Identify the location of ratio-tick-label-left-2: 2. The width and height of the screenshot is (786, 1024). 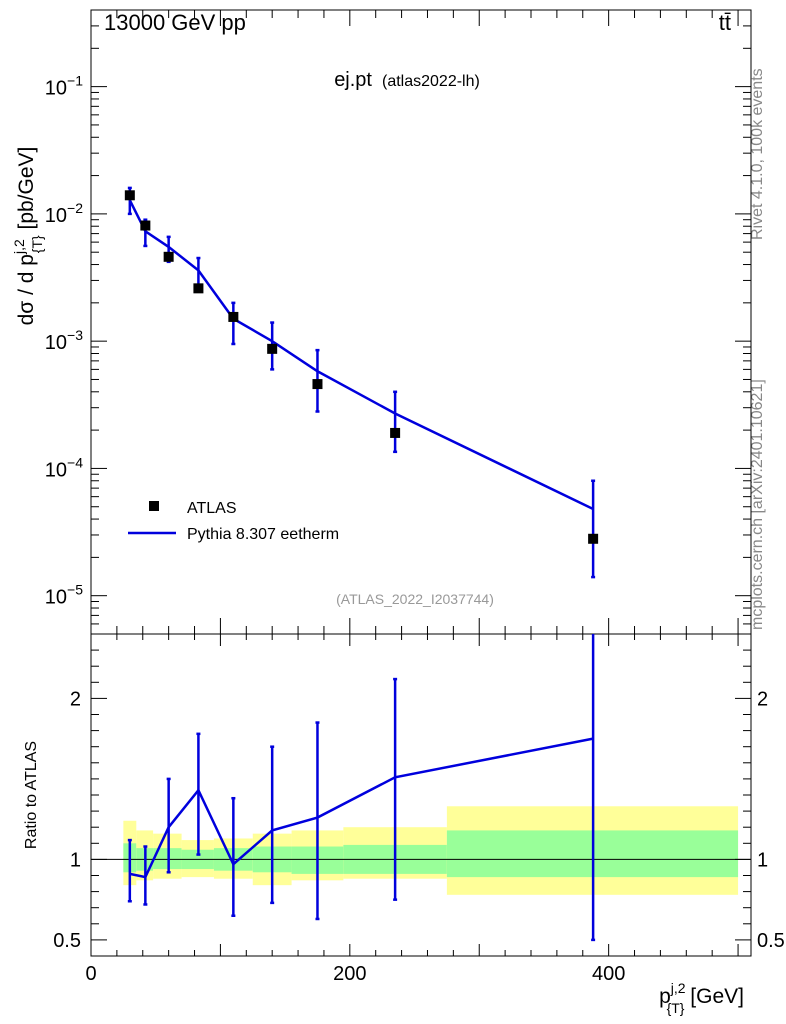
(75, 699).